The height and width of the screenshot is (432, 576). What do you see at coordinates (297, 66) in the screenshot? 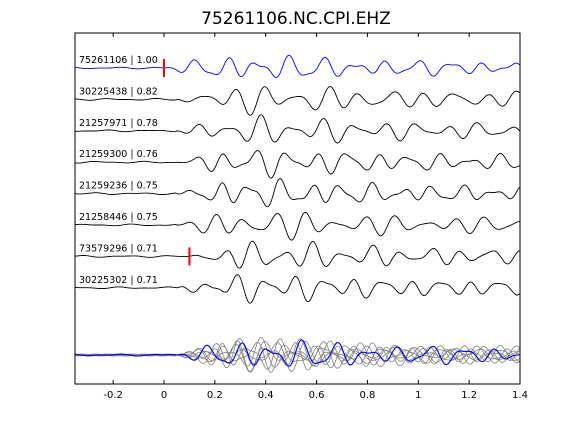
I see `trace-0-waveform` at bounding box center [297, 66].